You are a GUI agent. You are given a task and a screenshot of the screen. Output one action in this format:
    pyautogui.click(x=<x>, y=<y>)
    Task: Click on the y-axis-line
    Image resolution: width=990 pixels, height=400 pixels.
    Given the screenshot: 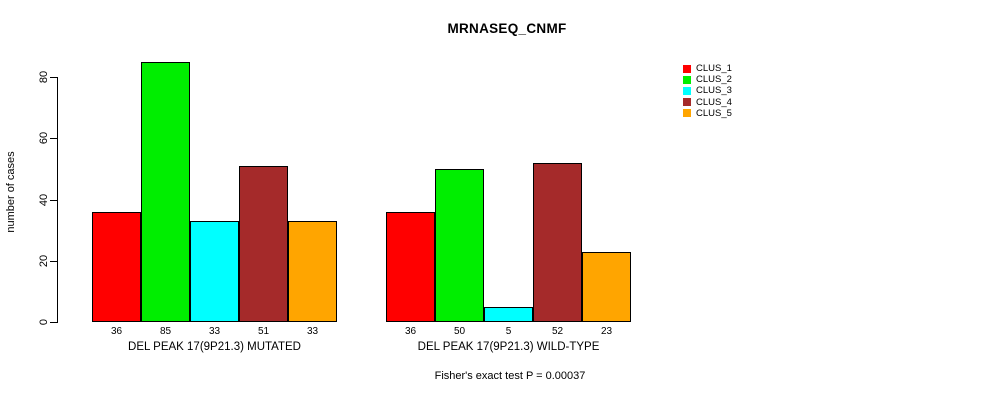 What is the action you would take?
    pyautogui.click(x=57, y=200)
    